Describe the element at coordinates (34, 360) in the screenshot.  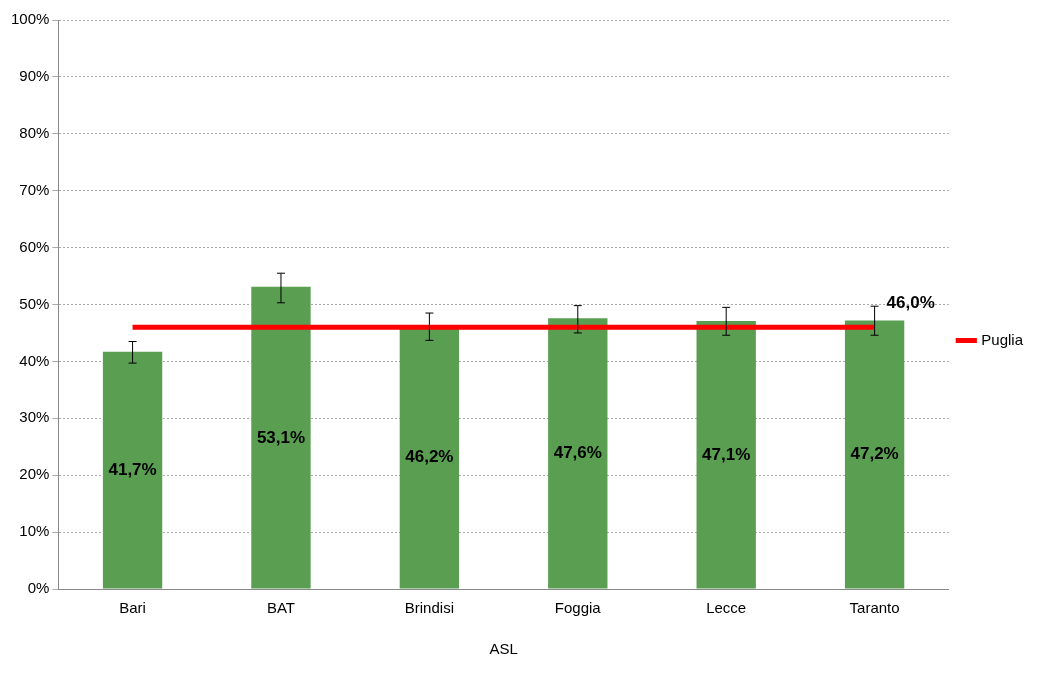
I see `y-tick-label: 40%` at that location.